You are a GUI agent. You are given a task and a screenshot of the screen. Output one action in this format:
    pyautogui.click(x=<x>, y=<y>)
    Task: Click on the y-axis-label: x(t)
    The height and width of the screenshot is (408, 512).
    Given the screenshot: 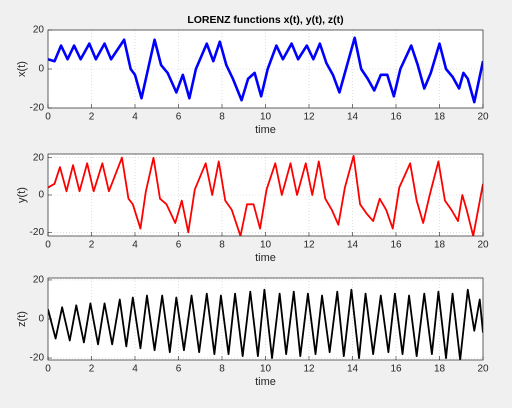 What is the action you would take?
    pyautogui.click(x=22, y=69)
    